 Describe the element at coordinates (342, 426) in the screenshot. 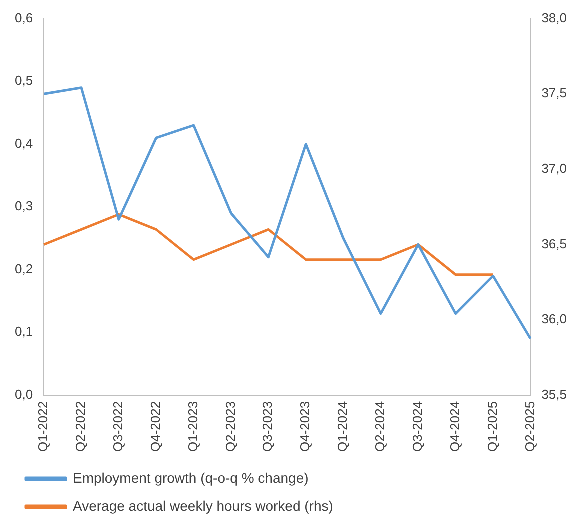

I see `x-tick-label: Q1-2024` at that location.